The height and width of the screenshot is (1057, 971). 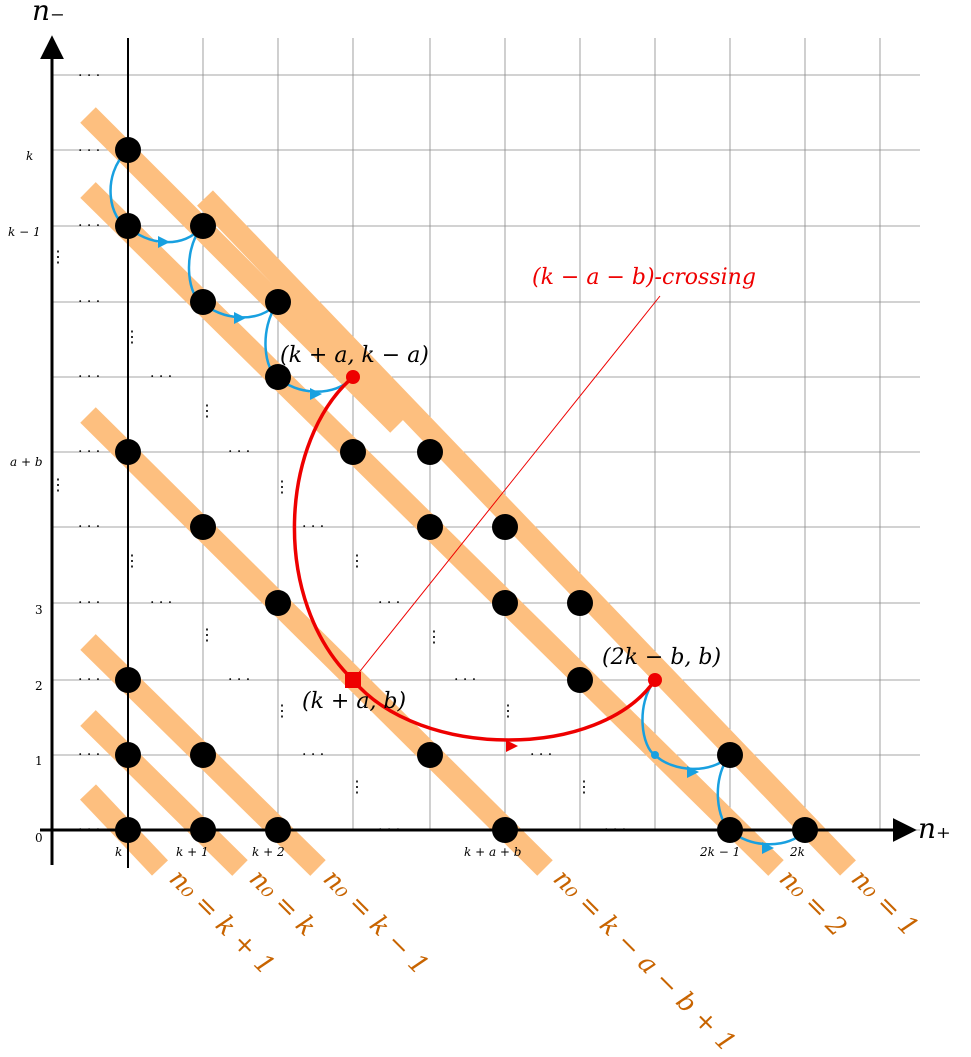 I want to click on red-crossing-arc-down, so click(x=504, y=710).